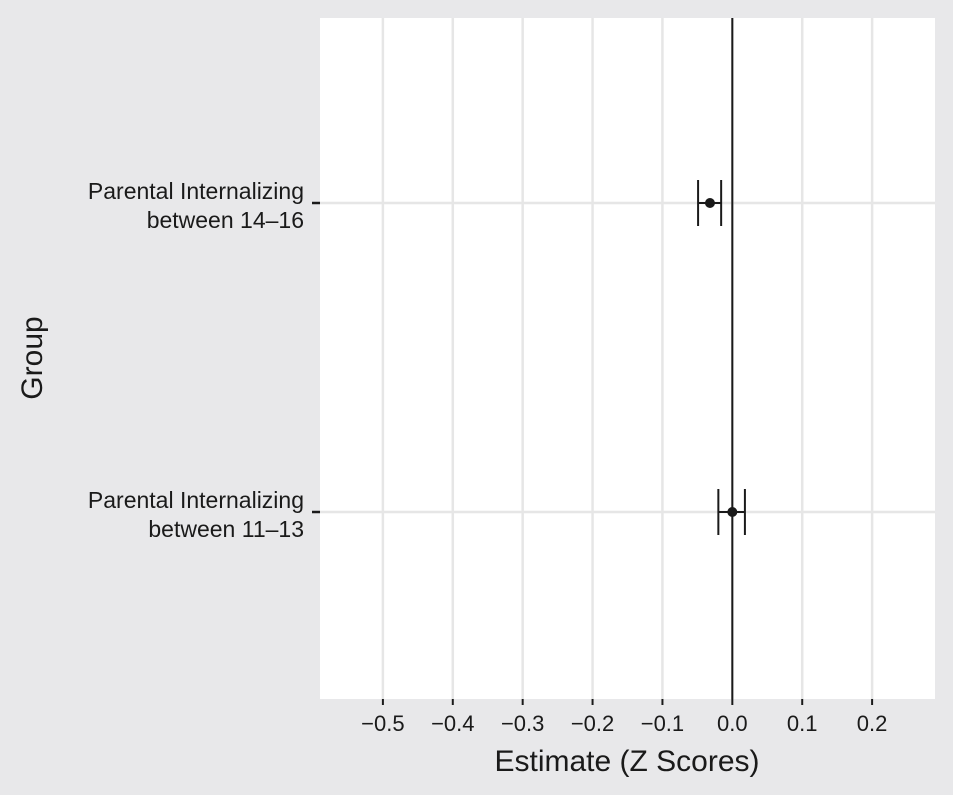 The height and width of the screenshot is (795, 953). Describe the element at coordinates (226, 529) in the screenshot. I see `y-tick-label: between 11–13` at that location.